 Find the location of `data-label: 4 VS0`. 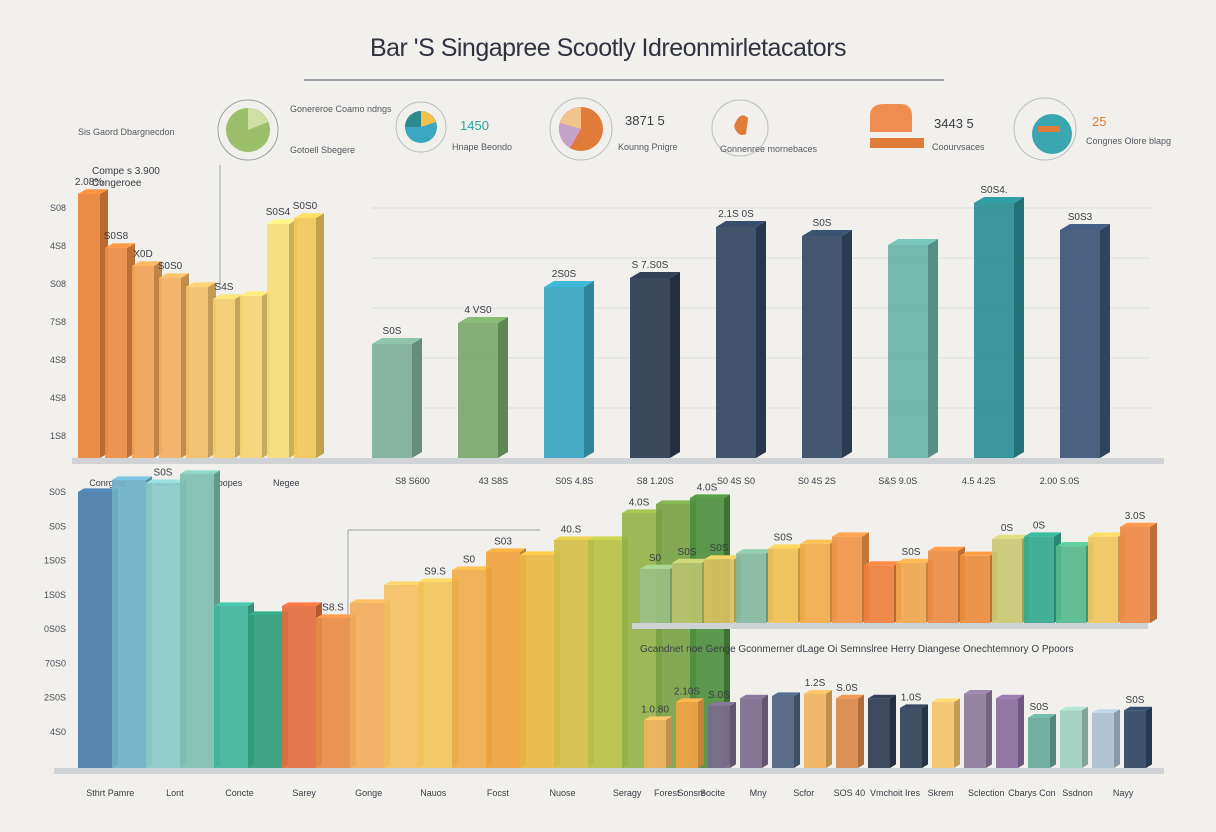

data-label: 4 VS0 is located at coordinates (478, 310).